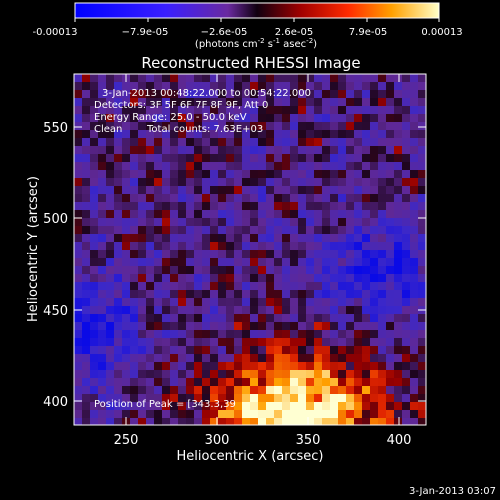 The width and height of the screenshot is (500, 500). What do you see at coordinates (55, 311) in the screenshot?
I see `y-tick-label: 450` at bounding box center [55, 311].